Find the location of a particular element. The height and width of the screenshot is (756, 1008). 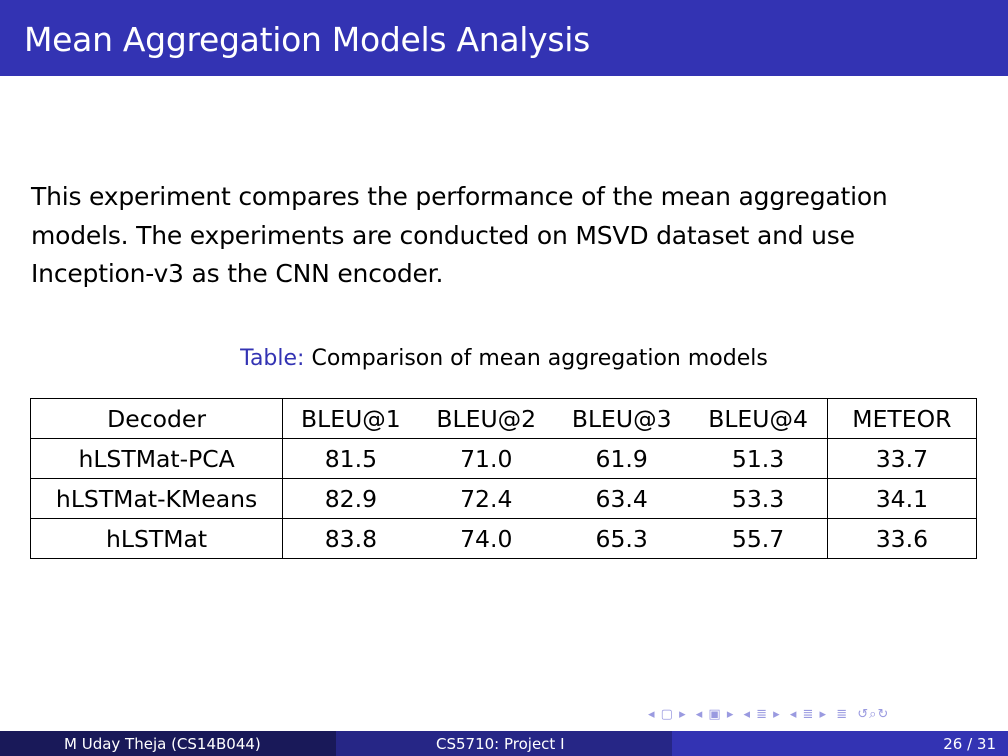

beamer-navigation: ◂ ▢ ▸ ◂ ▣ ▸ ◂ ≣ ▸ ◂ ≣ ▸ ≣ ↺⌕↻ is located at coordinates (770, 716).